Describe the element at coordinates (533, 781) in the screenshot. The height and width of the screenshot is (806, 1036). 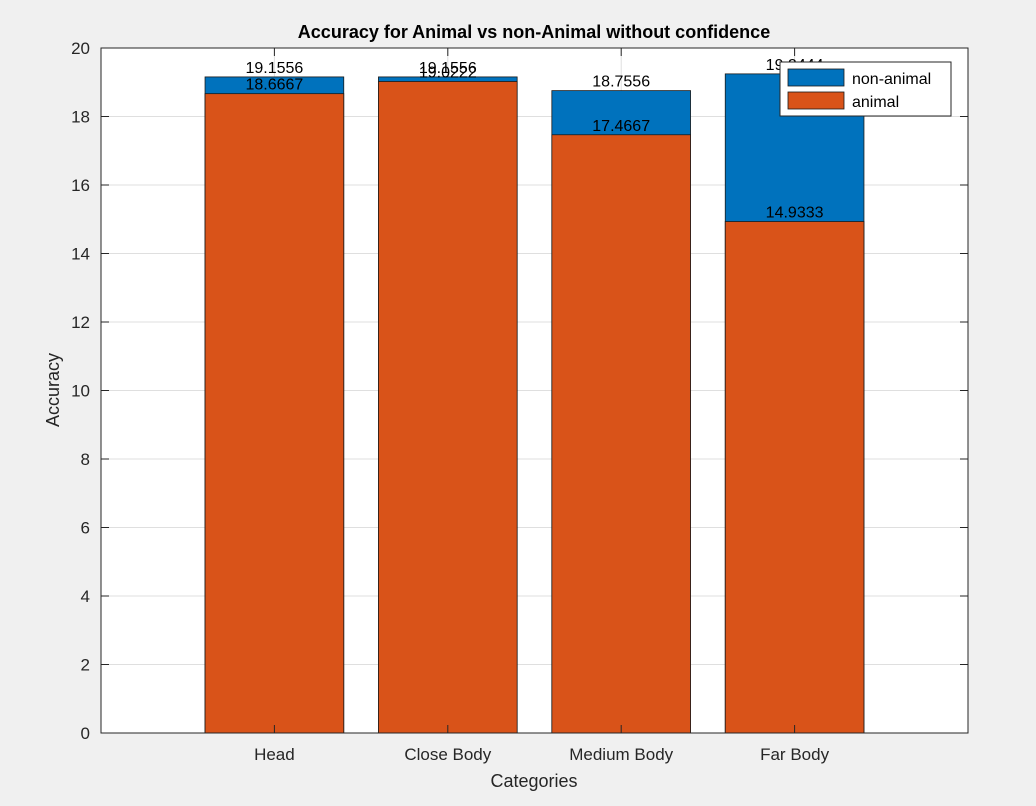
I see `x-axis-label: Categories` at that location.